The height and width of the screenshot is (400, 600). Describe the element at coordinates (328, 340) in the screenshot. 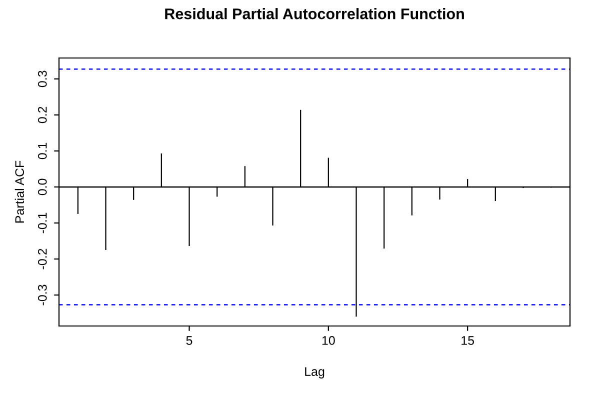

I see `x-tick-label: 10` at that location.